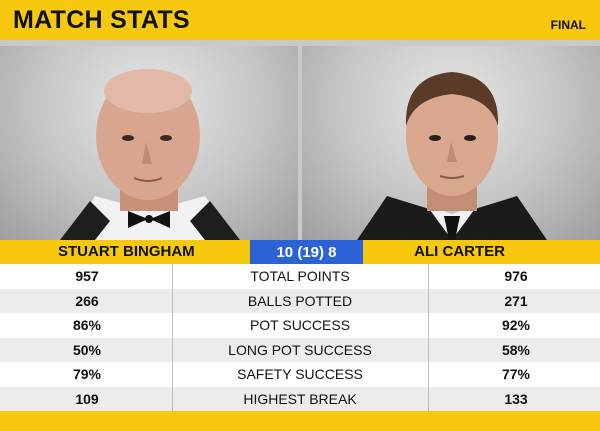 This screenshot has width=600, height=431. What do you see at coordinates (306, 252) in the screenshot?
I see `match-score: 10 (19) 8` at bounding box center [306, 252].